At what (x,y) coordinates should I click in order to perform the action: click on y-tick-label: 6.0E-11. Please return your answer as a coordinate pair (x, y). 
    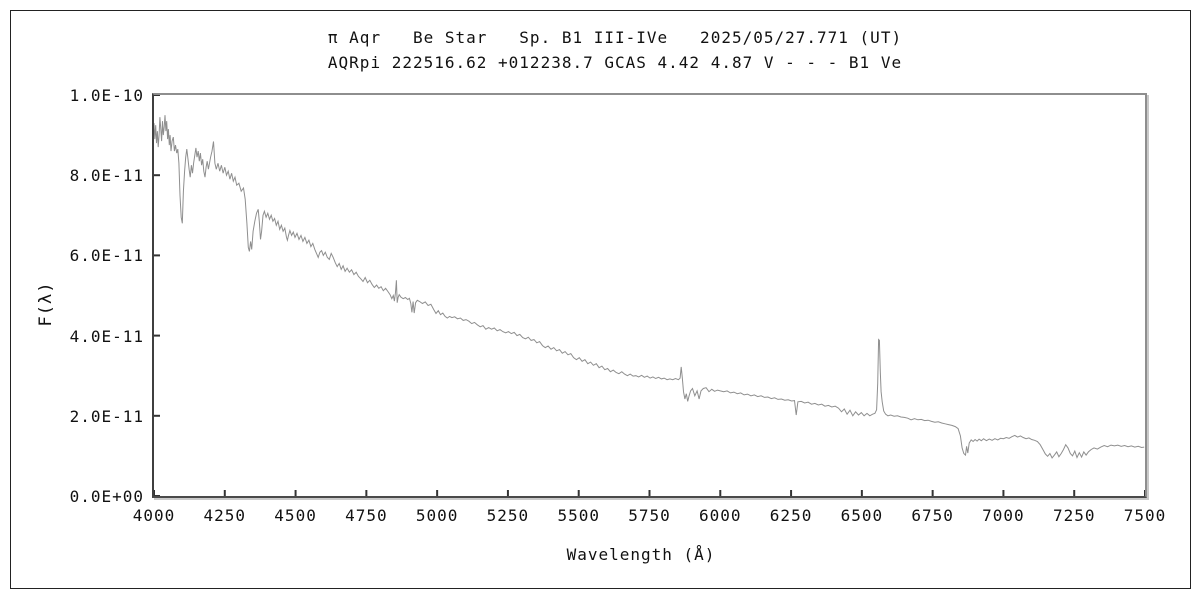
    Looking at the image, I should click on (106, 256).